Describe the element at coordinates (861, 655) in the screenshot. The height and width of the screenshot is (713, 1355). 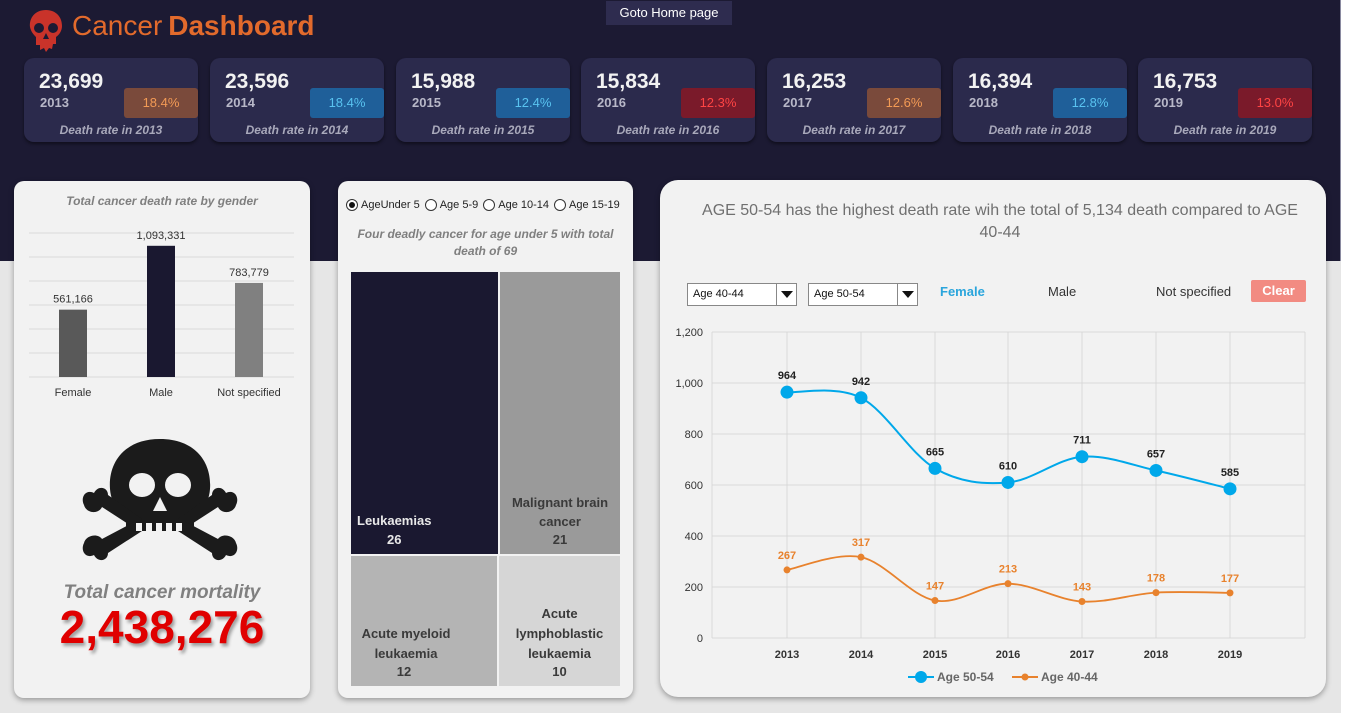
I see `x-tick-label: 2014` at that location.